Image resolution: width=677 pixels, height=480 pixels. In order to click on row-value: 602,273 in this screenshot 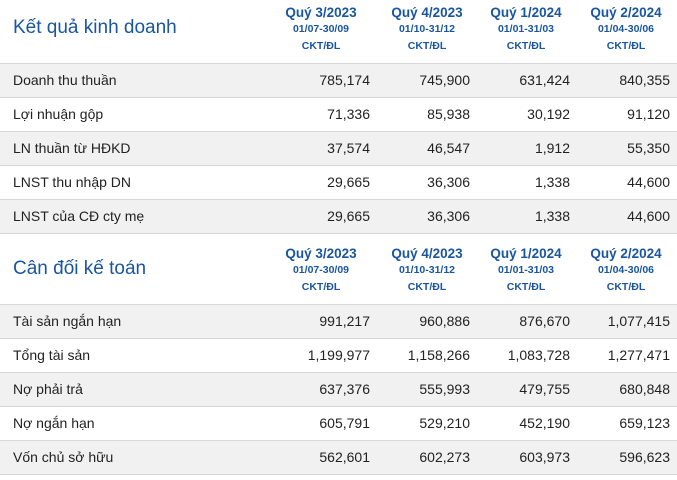, I will do `click(444, 457)`.